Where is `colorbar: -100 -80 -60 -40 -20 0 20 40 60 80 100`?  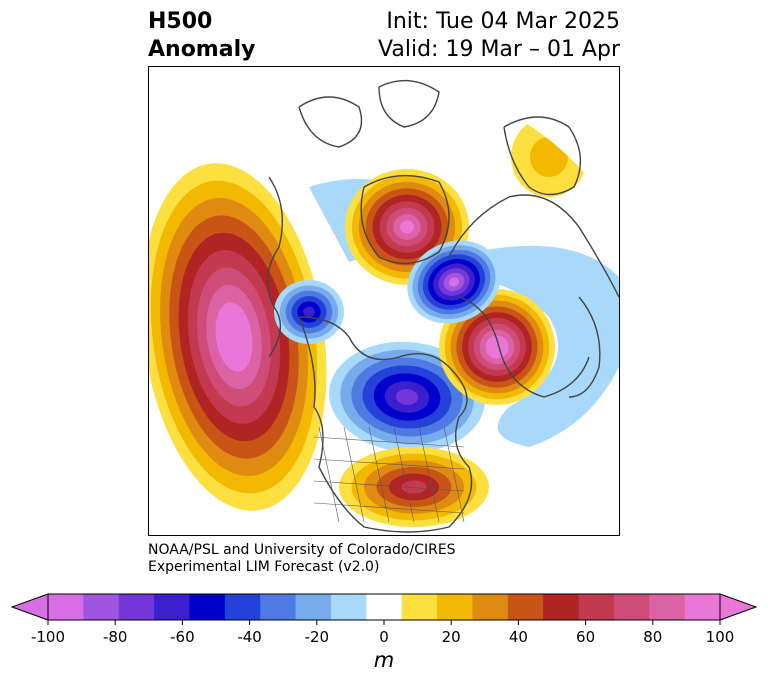 colorbar: -100 -80 -60 -40 -20 0 20 40 60 80 100 is located at coordinates (384, 619).